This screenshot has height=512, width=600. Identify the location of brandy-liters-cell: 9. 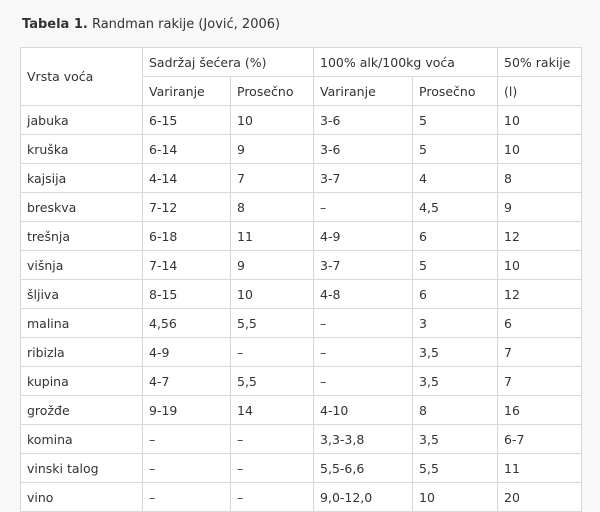
(540, 207).